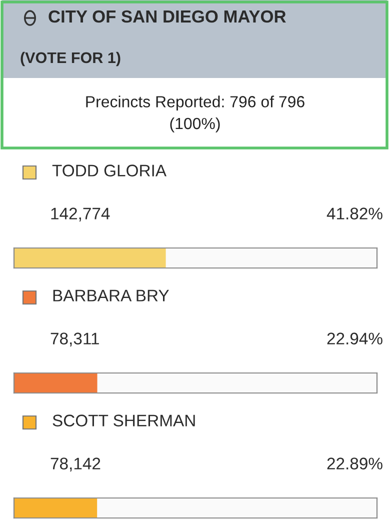  What do you see at coordinates (123, 420) in the screenshot?
I see `y-tick-label: SCOTT SHERMAN` at bounding box center [123, 420].